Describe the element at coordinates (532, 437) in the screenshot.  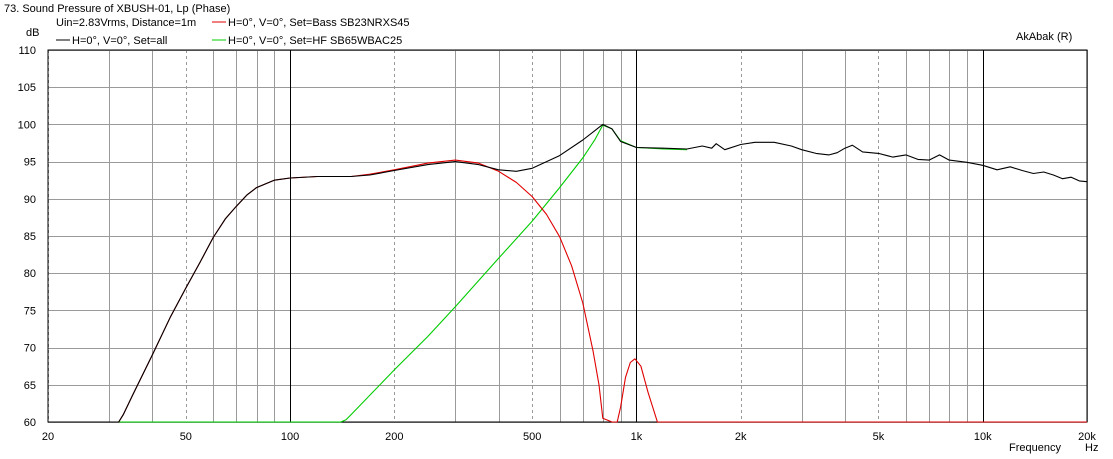
I see `x-tick-label: 500` at that location.